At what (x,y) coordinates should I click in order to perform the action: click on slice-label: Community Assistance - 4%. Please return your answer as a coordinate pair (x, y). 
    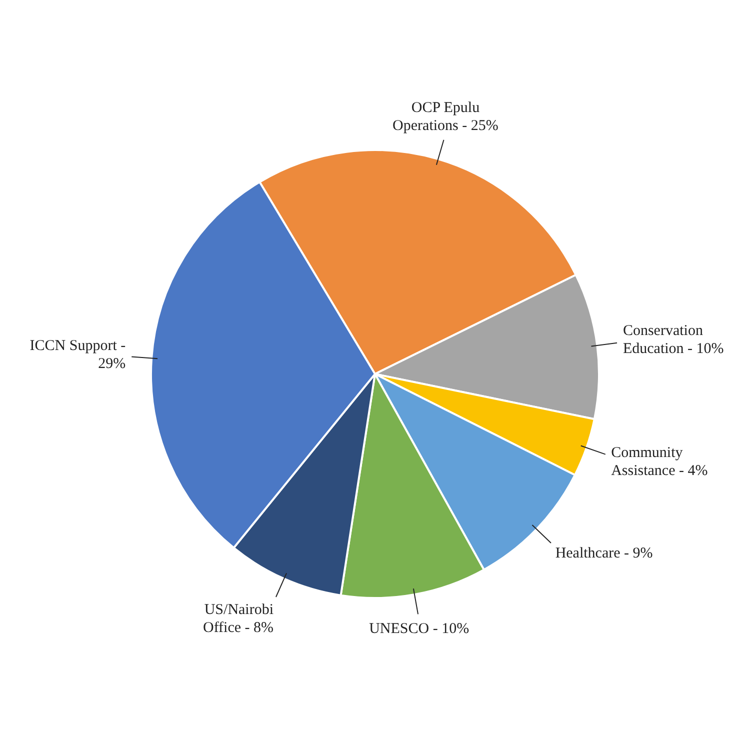
    Looking at the image, I should click on (659, 462).